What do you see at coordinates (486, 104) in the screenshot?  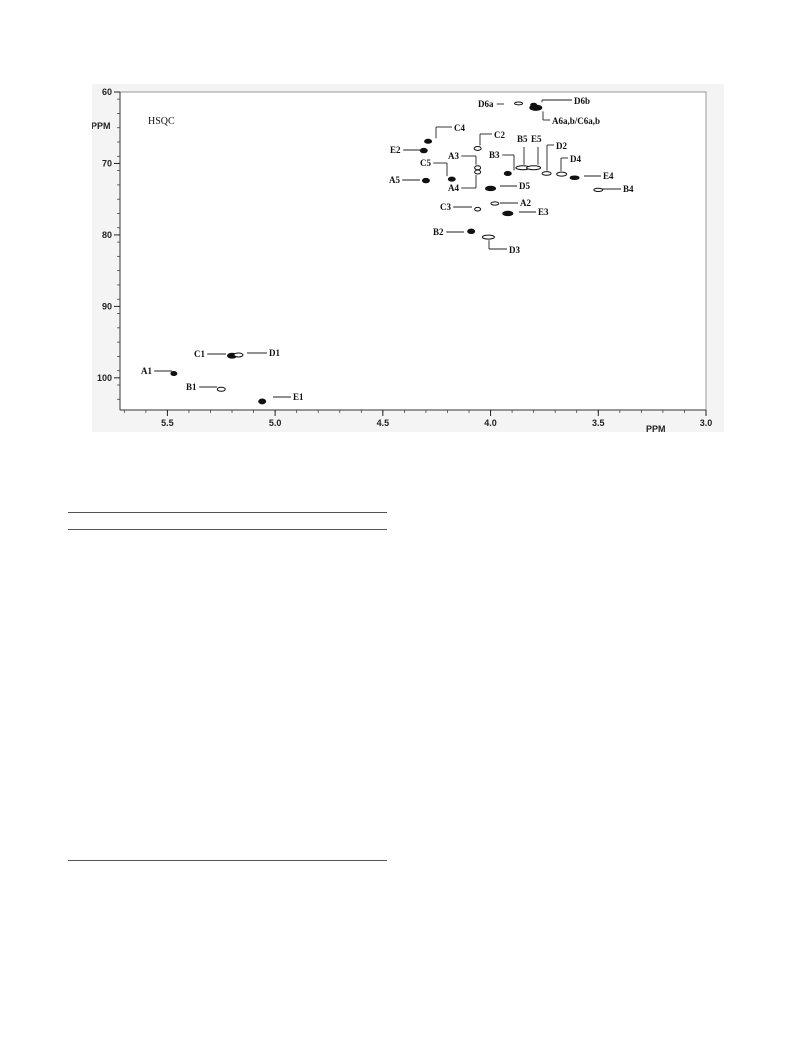 I see `peak-label: D6a` at bounding box center [486, 104].